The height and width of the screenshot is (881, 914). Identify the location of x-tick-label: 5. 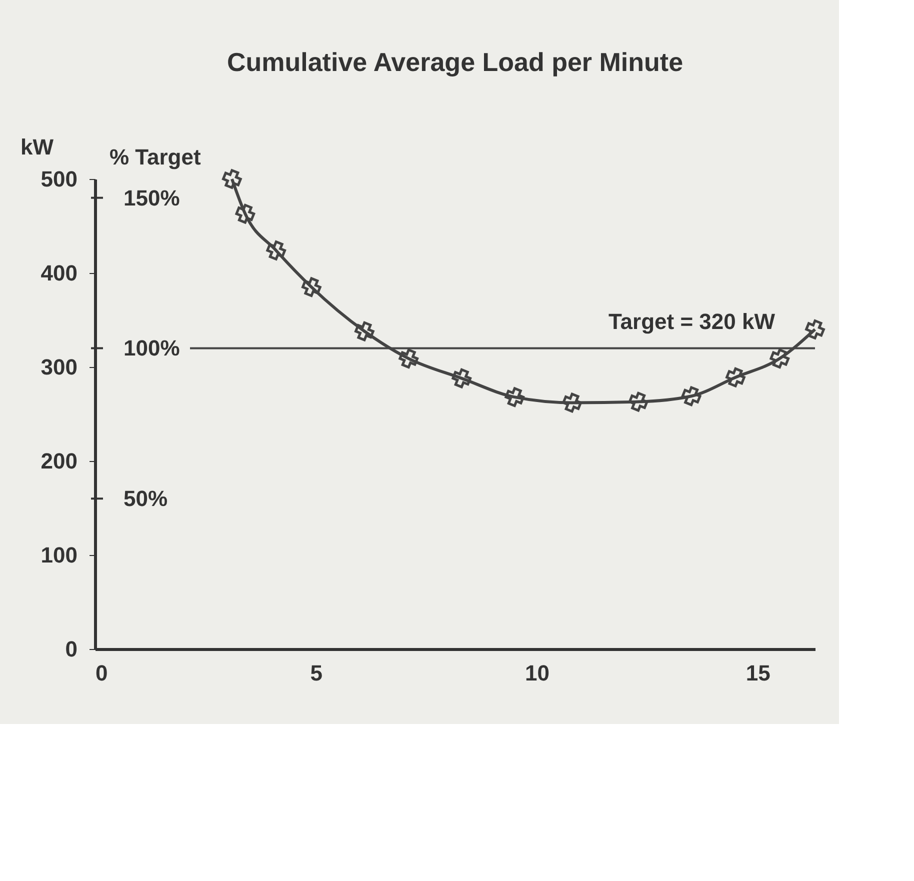
(316, 673).